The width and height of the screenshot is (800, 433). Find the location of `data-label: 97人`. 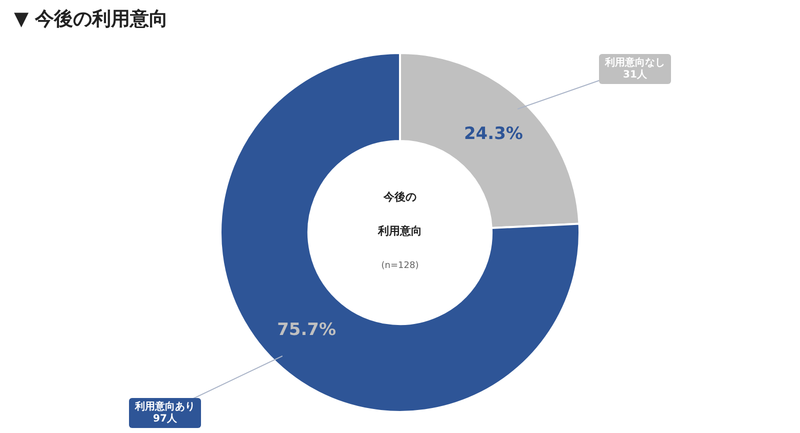

data-label: 97人 is located at coordinates (165, 418).